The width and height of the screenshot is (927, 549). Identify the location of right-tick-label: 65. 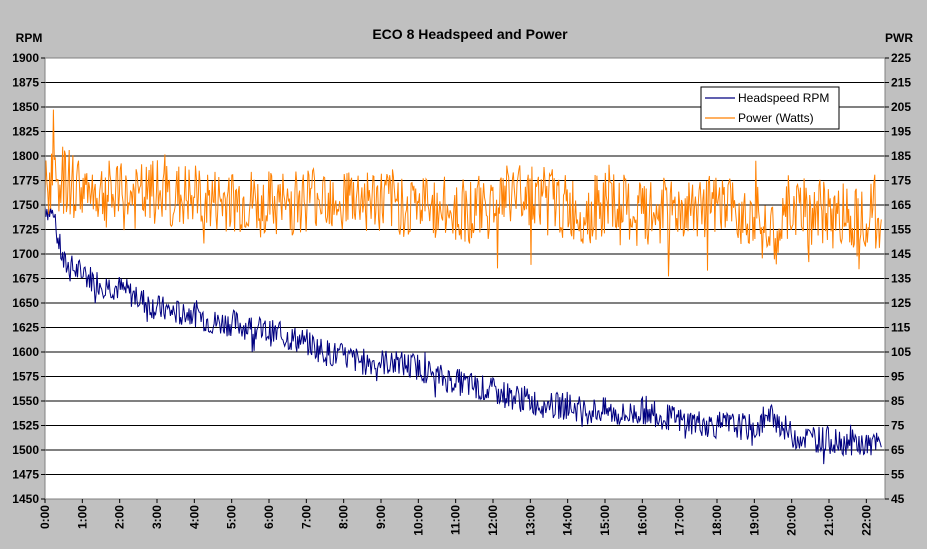
(898, 450).